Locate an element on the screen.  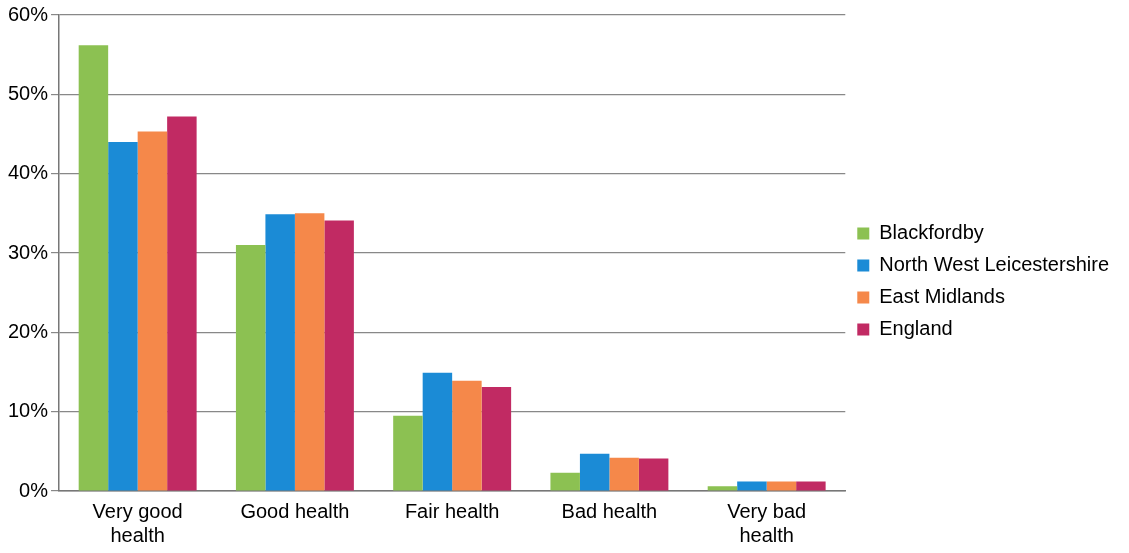
legend-label: East Midlands is located at coordinates (942, 296).